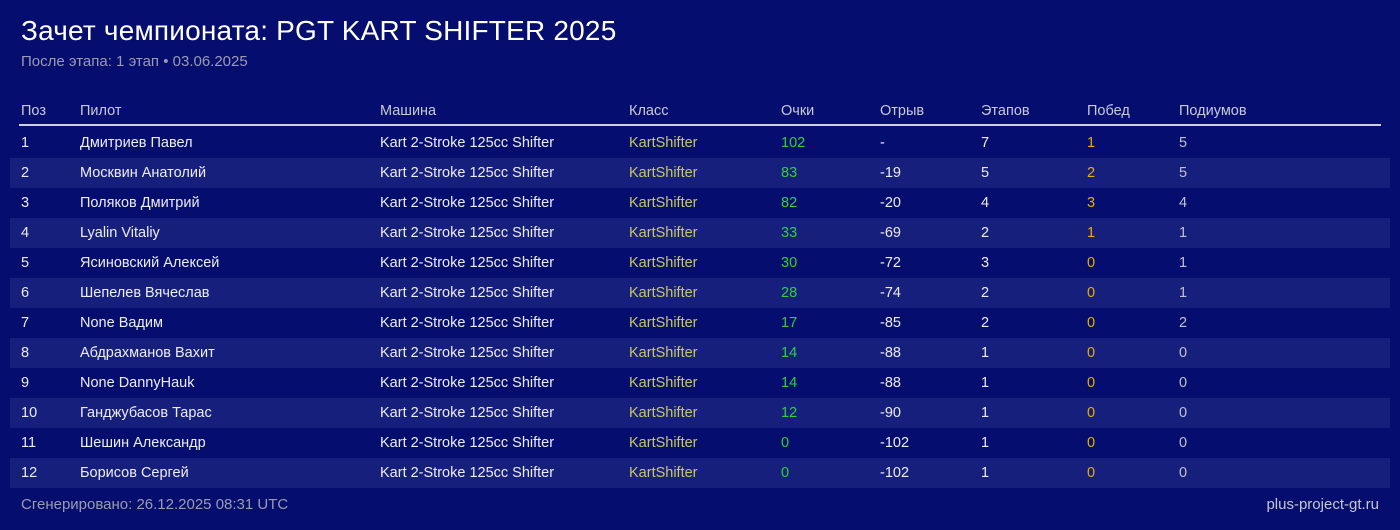  I want to click on page-subtitle: После этапа: 1 этап • 03.06.2025, so click(134, 61).